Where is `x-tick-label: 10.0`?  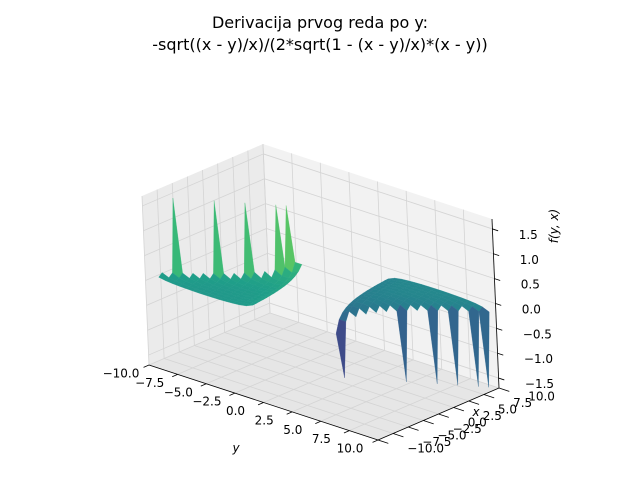
x-tick-label: 10.0 is located at coordinates (350, 449).